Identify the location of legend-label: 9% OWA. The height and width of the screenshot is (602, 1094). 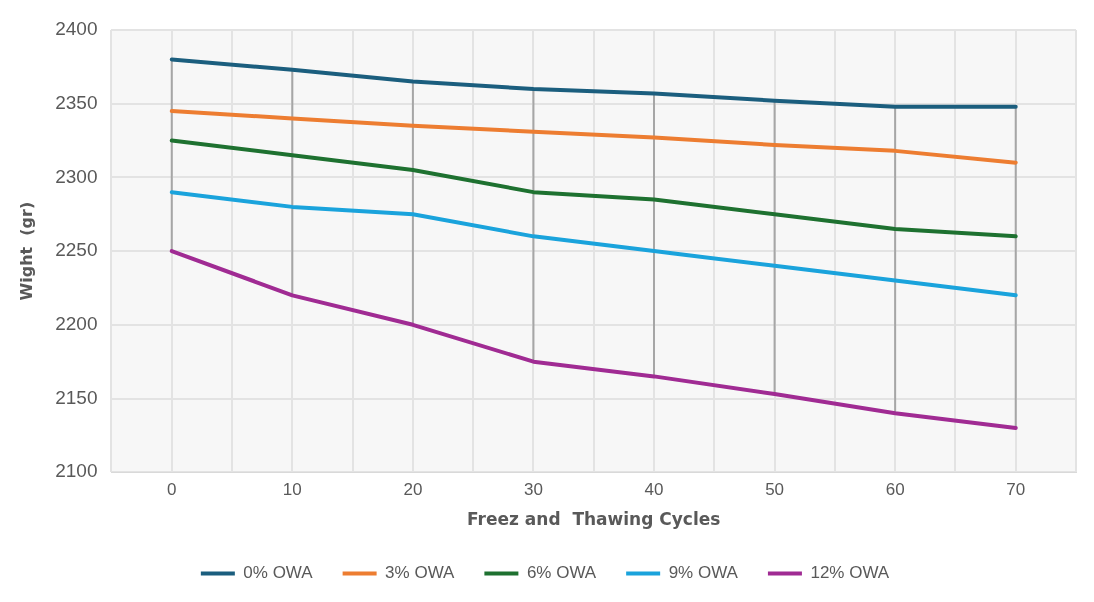
(703, 573).